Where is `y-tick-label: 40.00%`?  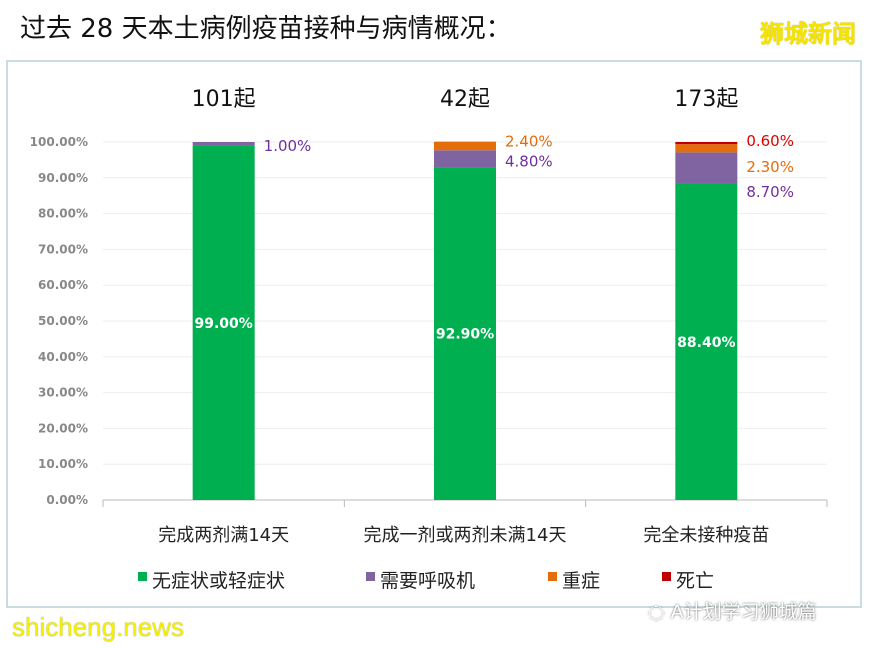
y-tick-label: 40.00% is located at coordinates (63, 357).